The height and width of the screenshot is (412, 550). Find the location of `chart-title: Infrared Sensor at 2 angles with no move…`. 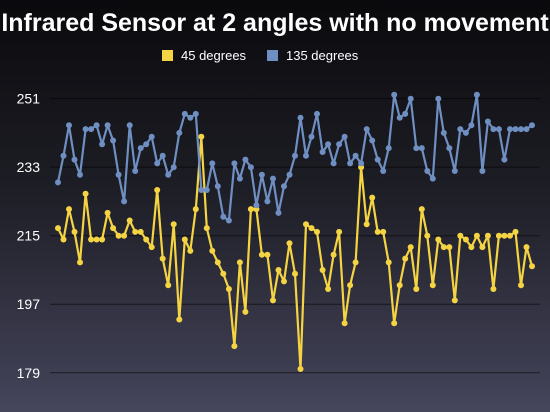

chart-title: Infrared Sensor at 2 angles with no move… is located at coordinates (275, 23).